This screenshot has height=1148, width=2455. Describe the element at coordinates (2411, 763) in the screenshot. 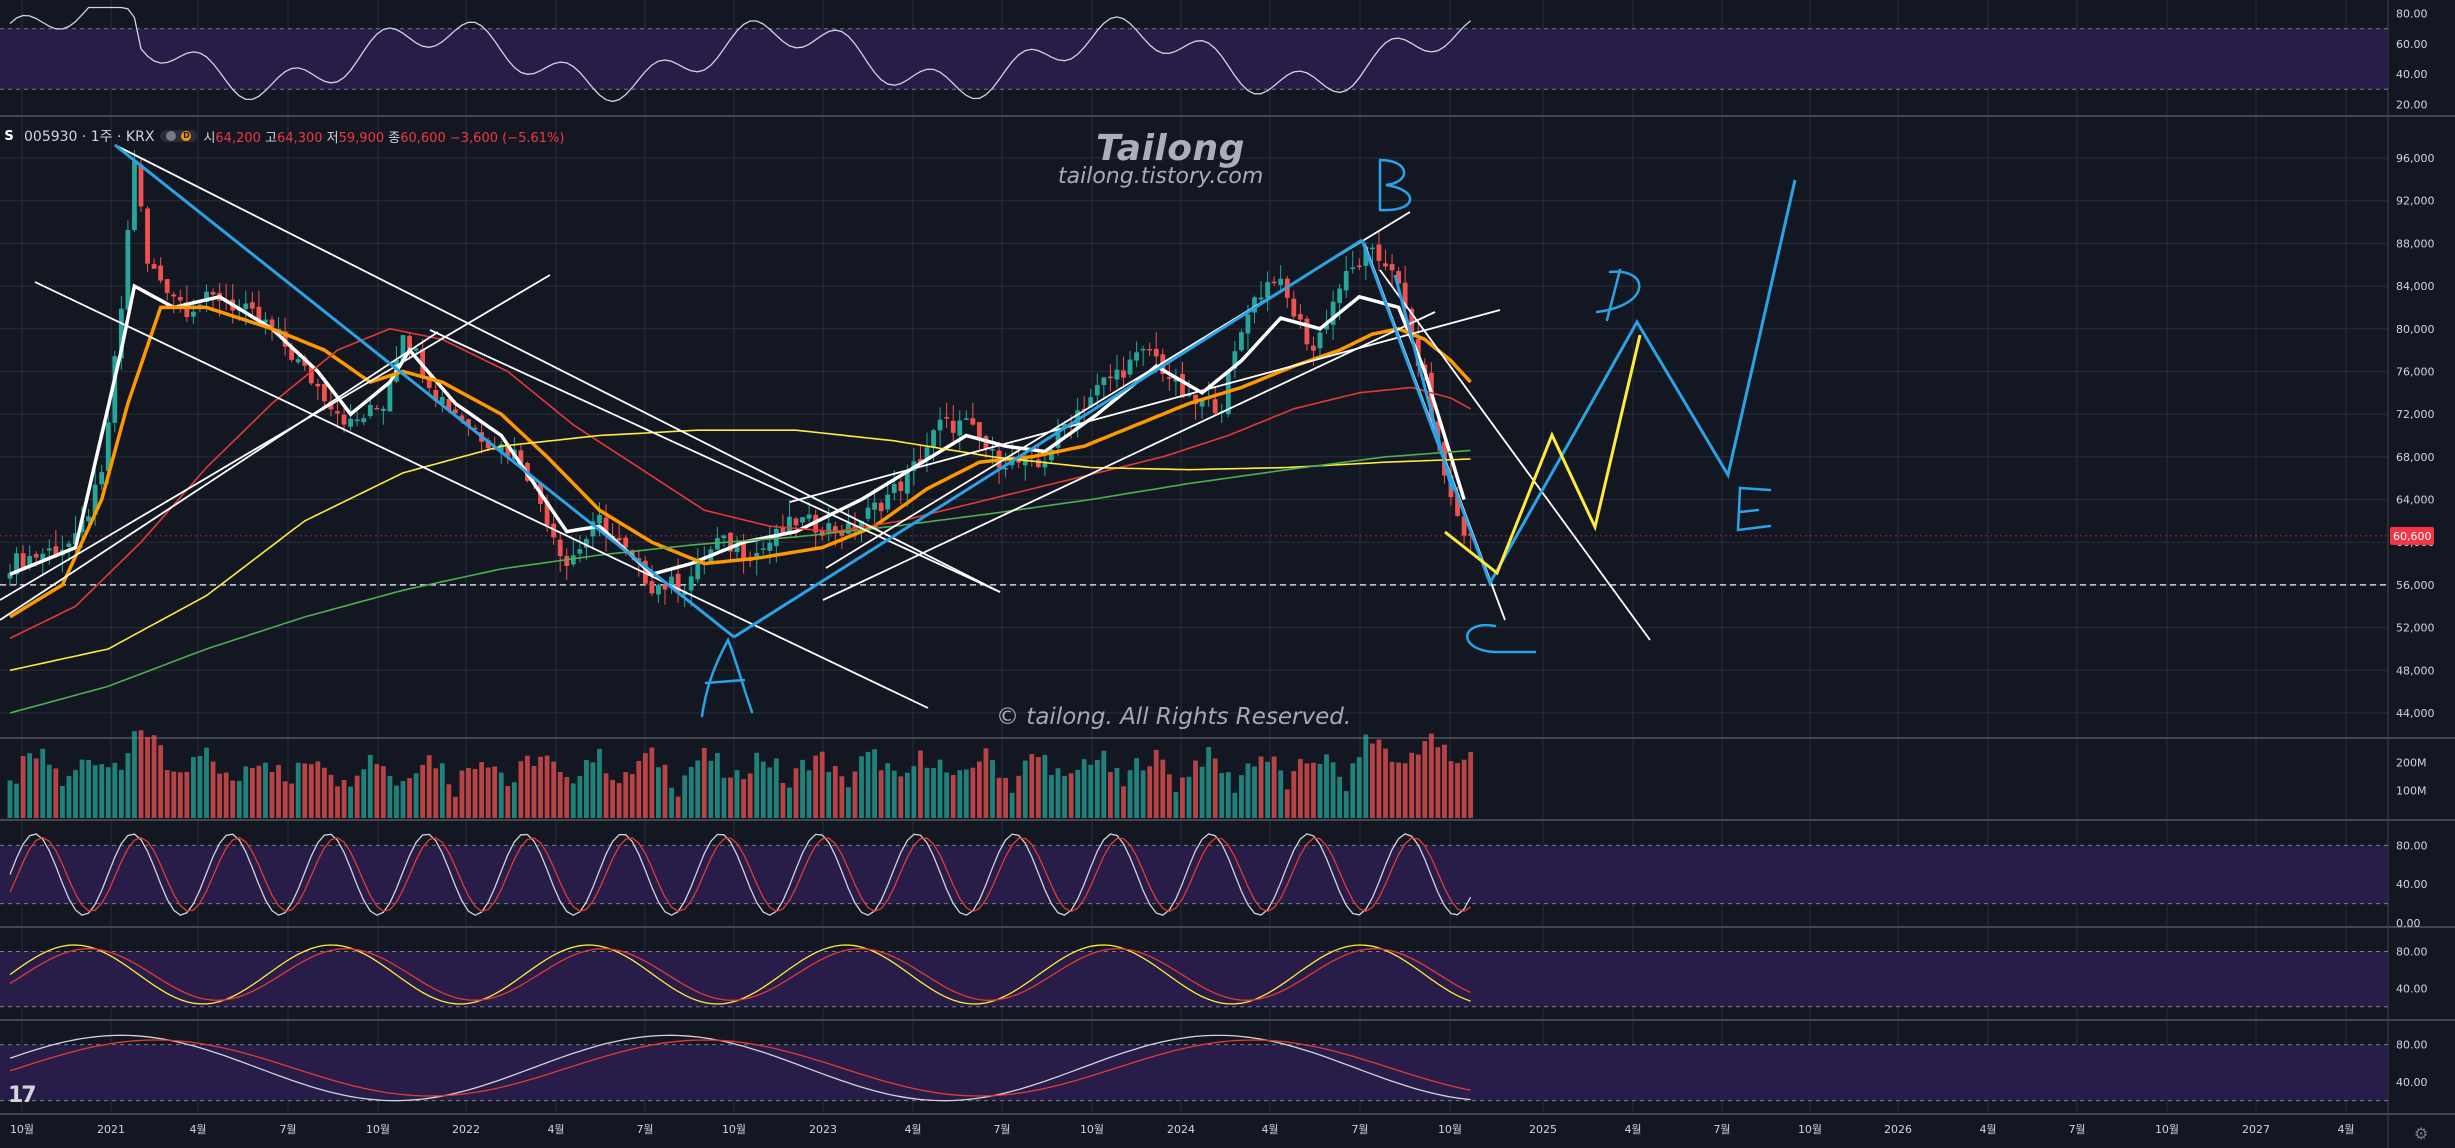

I see `volume-tick-label: 200M` at that location.